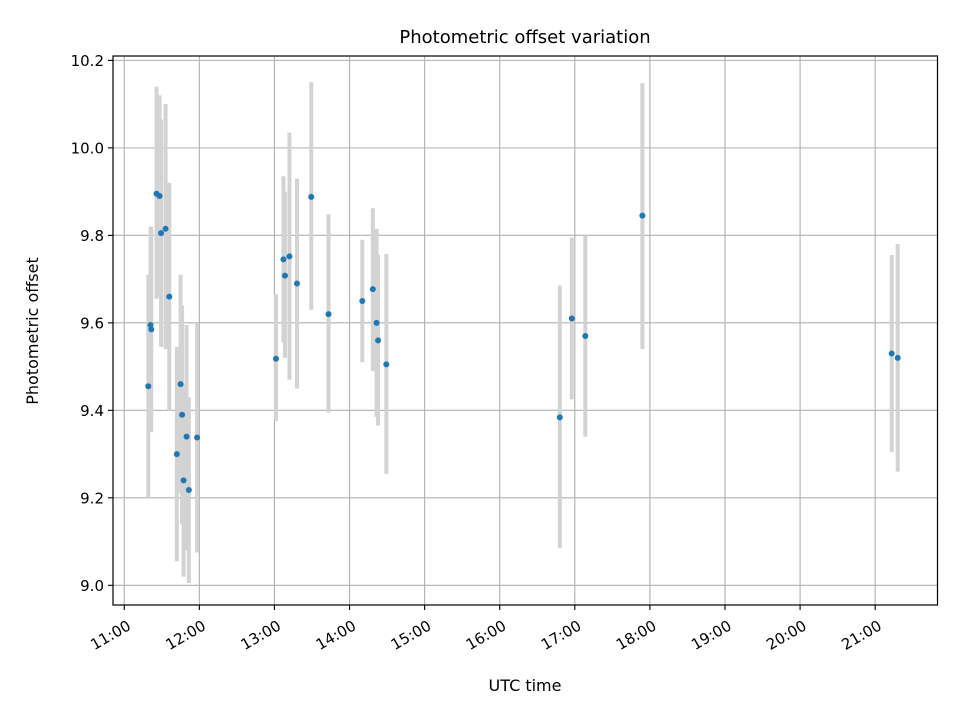  Describe the element at coordinates (87, 61) in the screenshot. I see `y-tick-label: 10.2` at that location.